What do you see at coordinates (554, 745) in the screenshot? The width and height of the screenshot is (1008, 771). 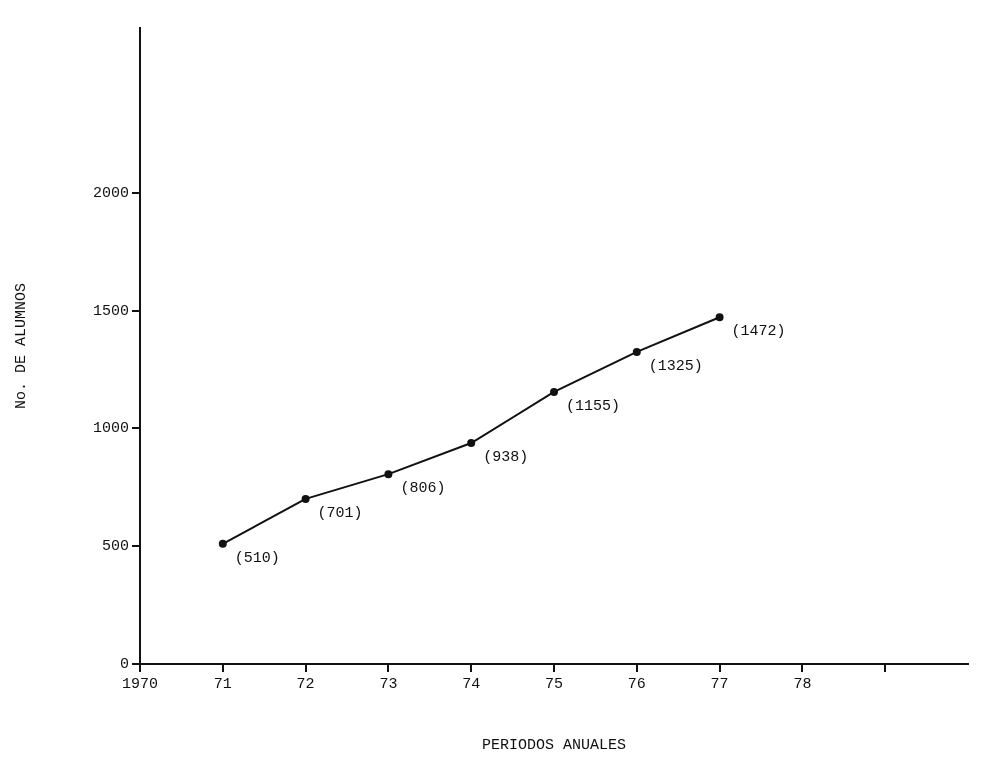 I see `x-axis-title: PERIODOS ANUALES` at bounding box center [554, 745].